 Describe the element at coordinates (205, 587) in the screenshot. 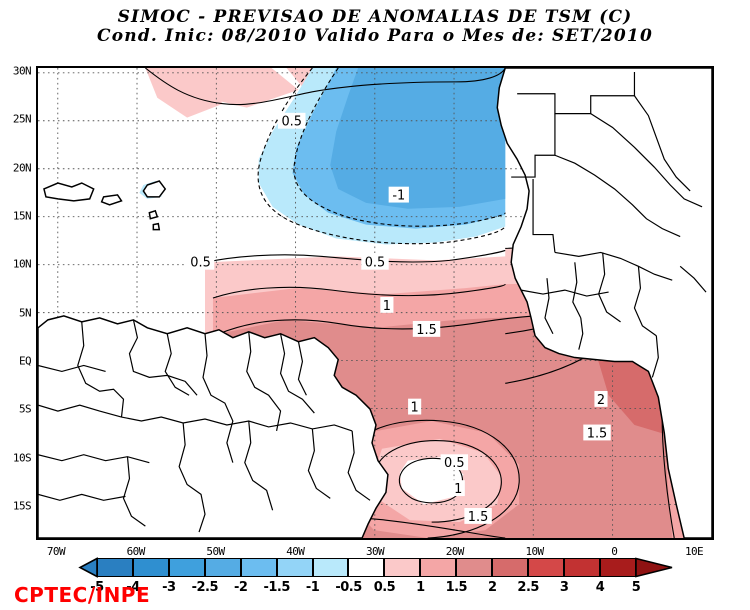

I see `colorbar-tick-neg2p5: -2.5` at that location.